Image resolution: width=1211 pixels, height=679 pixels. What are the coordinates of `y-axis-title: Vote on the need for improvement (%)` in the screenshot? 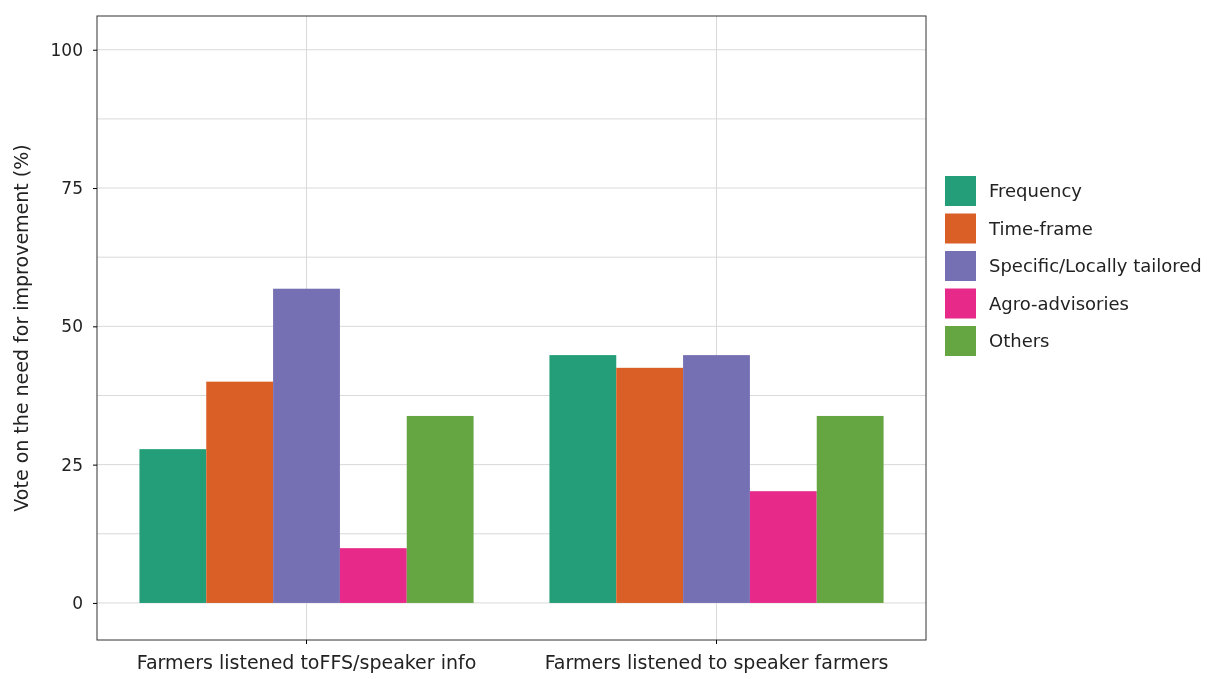 It's located at (21, 328).